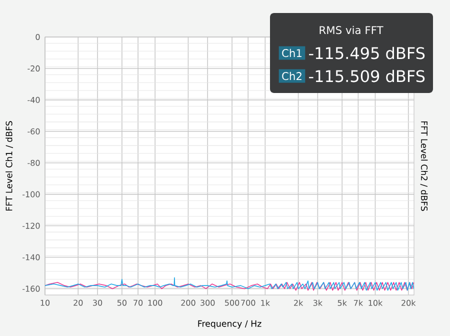 This screenshot has width=450, height=336. Describe the element at coordinates (342, 303) in the screenshot. I see `x-tick-label: 5k` at that location.